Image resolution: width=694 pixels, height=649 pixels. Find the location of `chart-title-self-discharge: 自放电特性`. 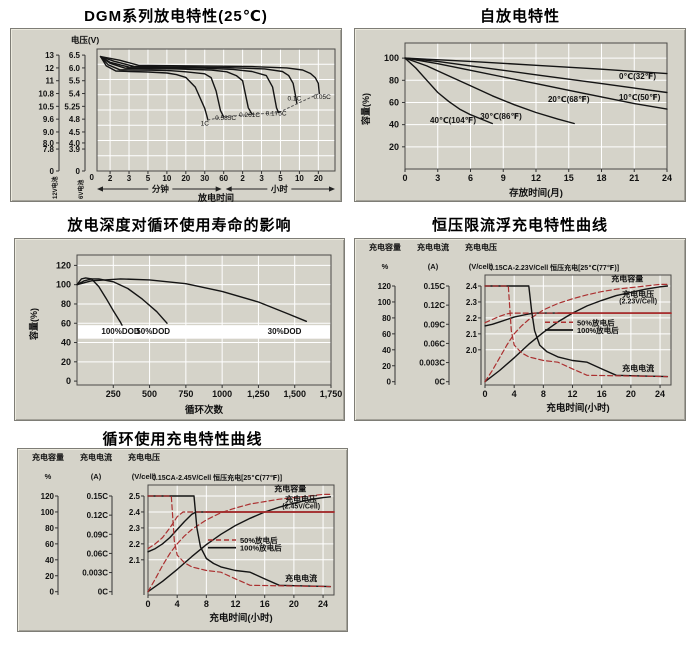

chart-title-self-discharge: 自放电特性 is located at coordinates (519, 16).